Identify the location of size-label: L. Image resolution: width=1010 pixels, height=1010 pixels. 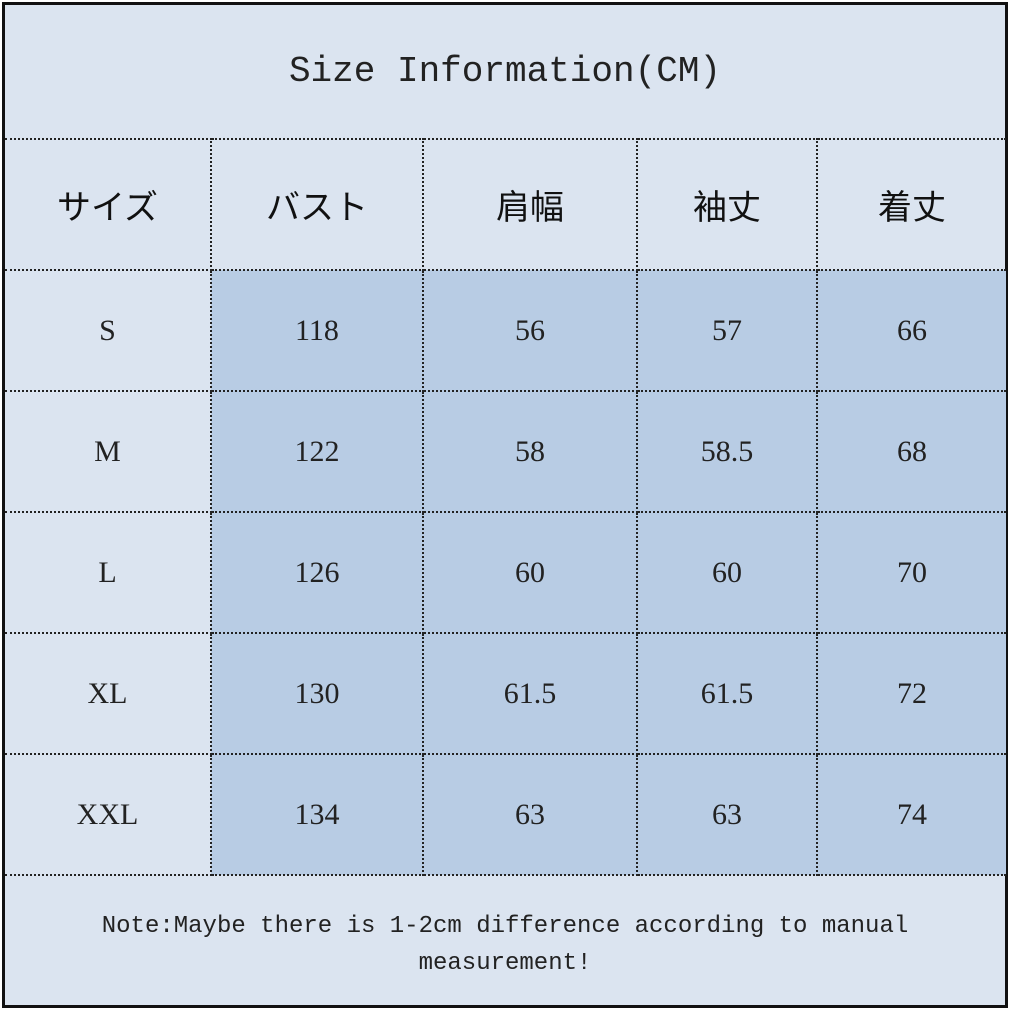
(108, 572).